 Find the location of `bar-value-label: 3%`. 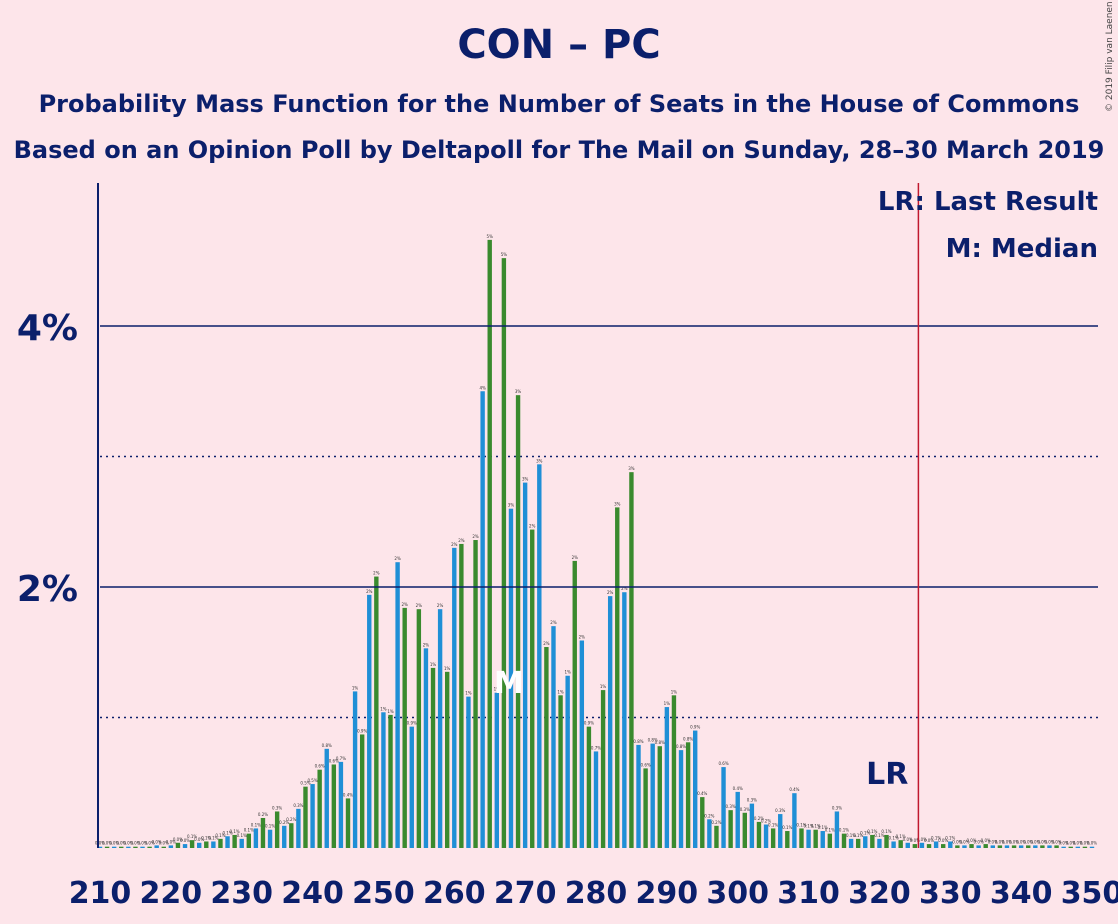

bar-value-label: 3% is located at coordinates (539, 460).